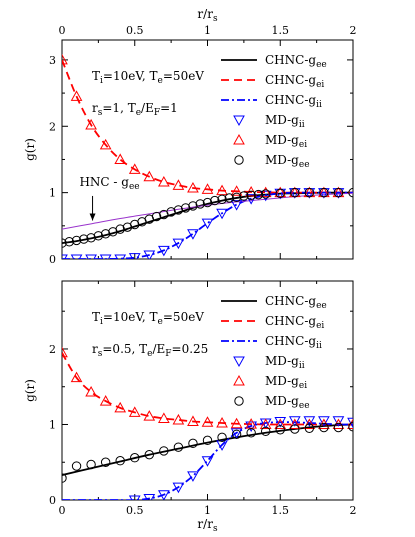  I want to click on x-tick-label: 0, so click(62, 30).